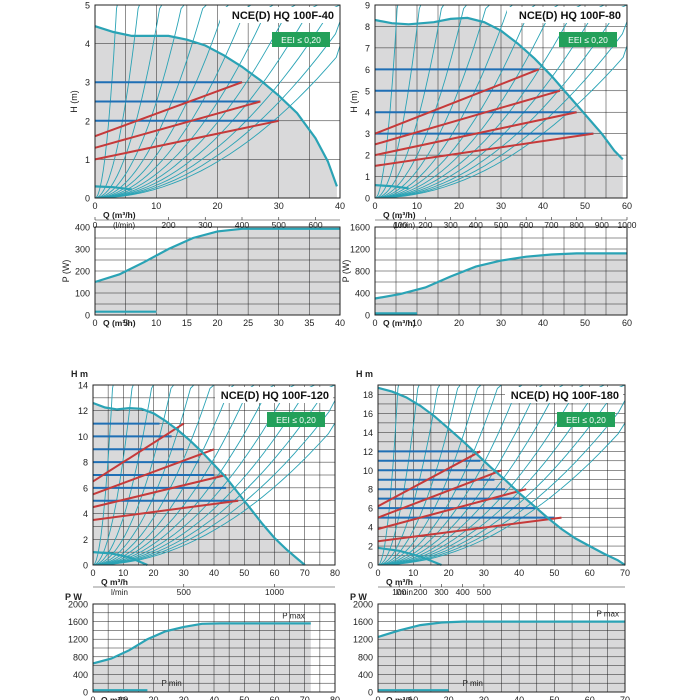 The image size is (700, 700). What do you see at coordinates (500, 276) in the screenshot?
I see `power-max-curve` at bounding box center [500, 276].